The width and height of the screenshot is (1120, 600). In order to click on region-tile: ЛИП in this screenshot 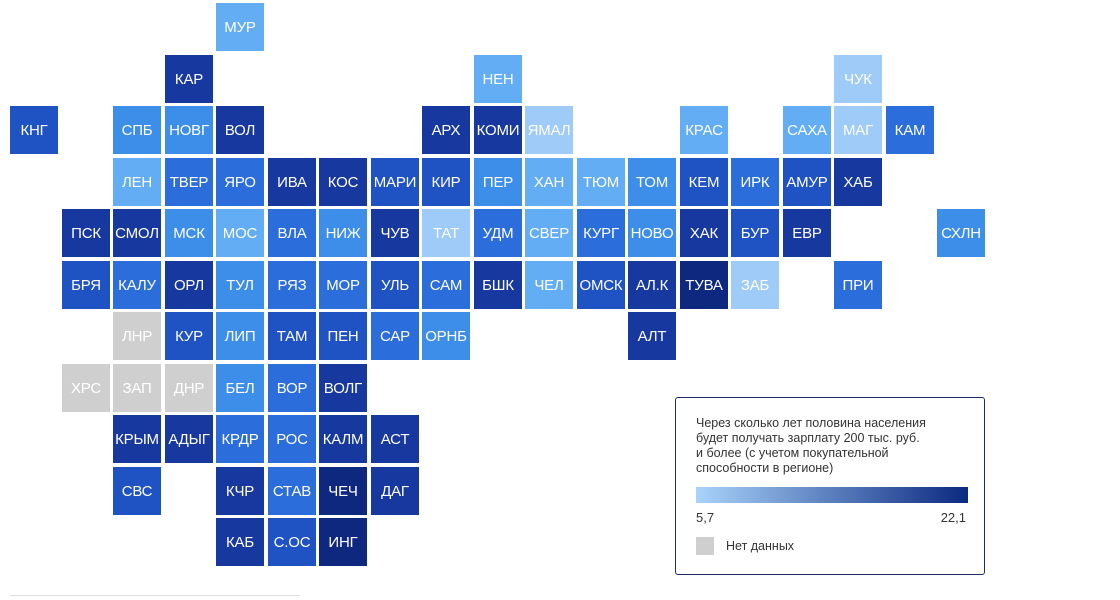, I will do `click(240, 336)`.